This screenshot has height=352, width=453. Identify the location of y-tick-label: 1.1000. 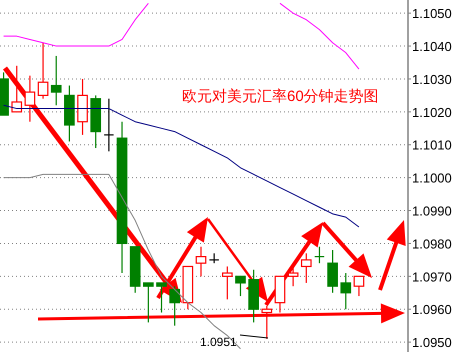
(432, 178).